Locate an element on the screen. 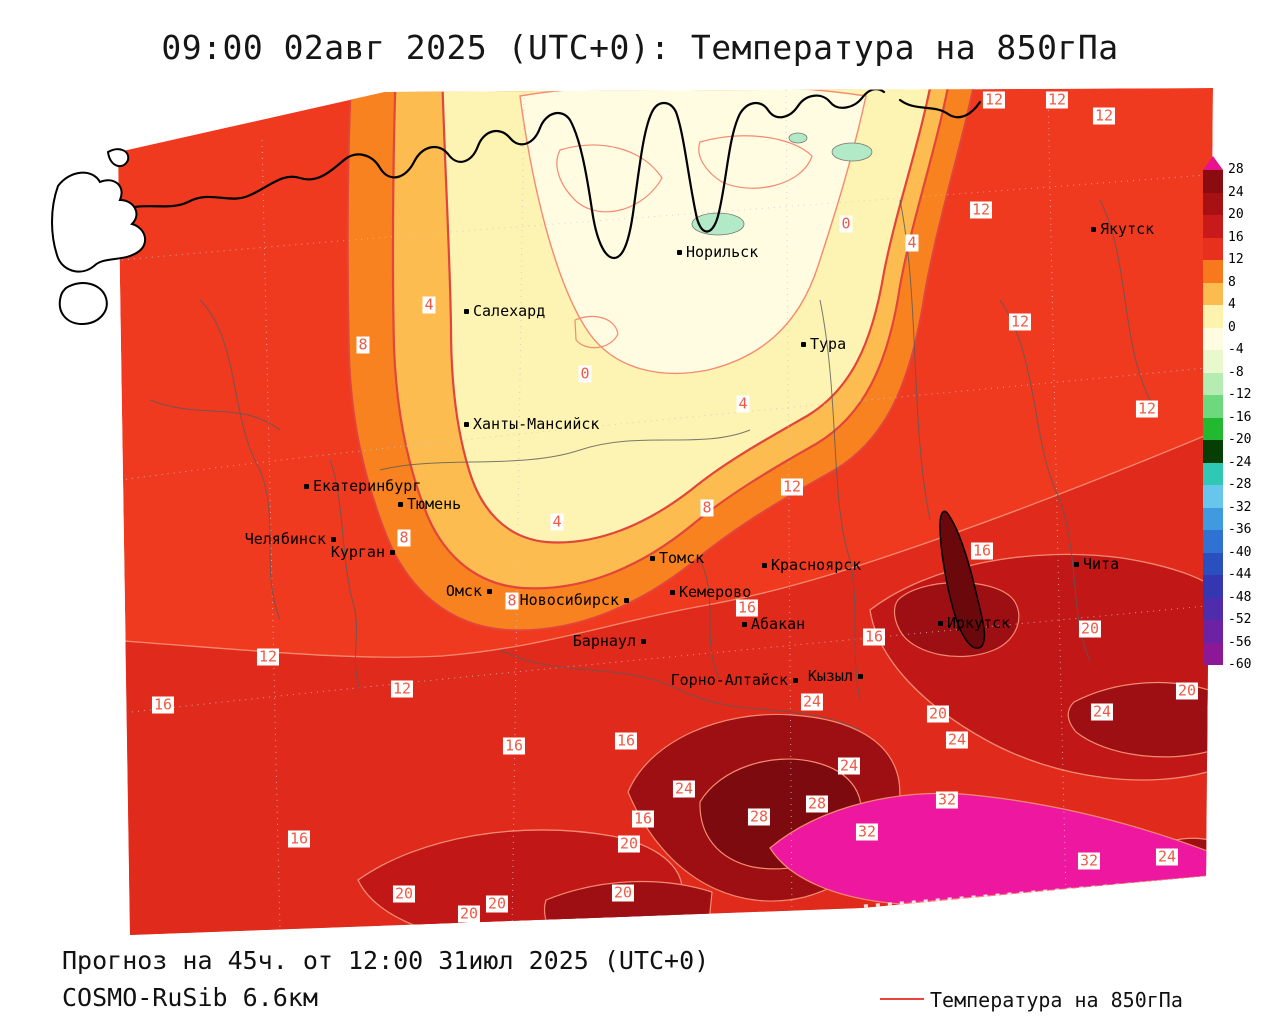  city-label: Томск is located at coordinates (682, 558).